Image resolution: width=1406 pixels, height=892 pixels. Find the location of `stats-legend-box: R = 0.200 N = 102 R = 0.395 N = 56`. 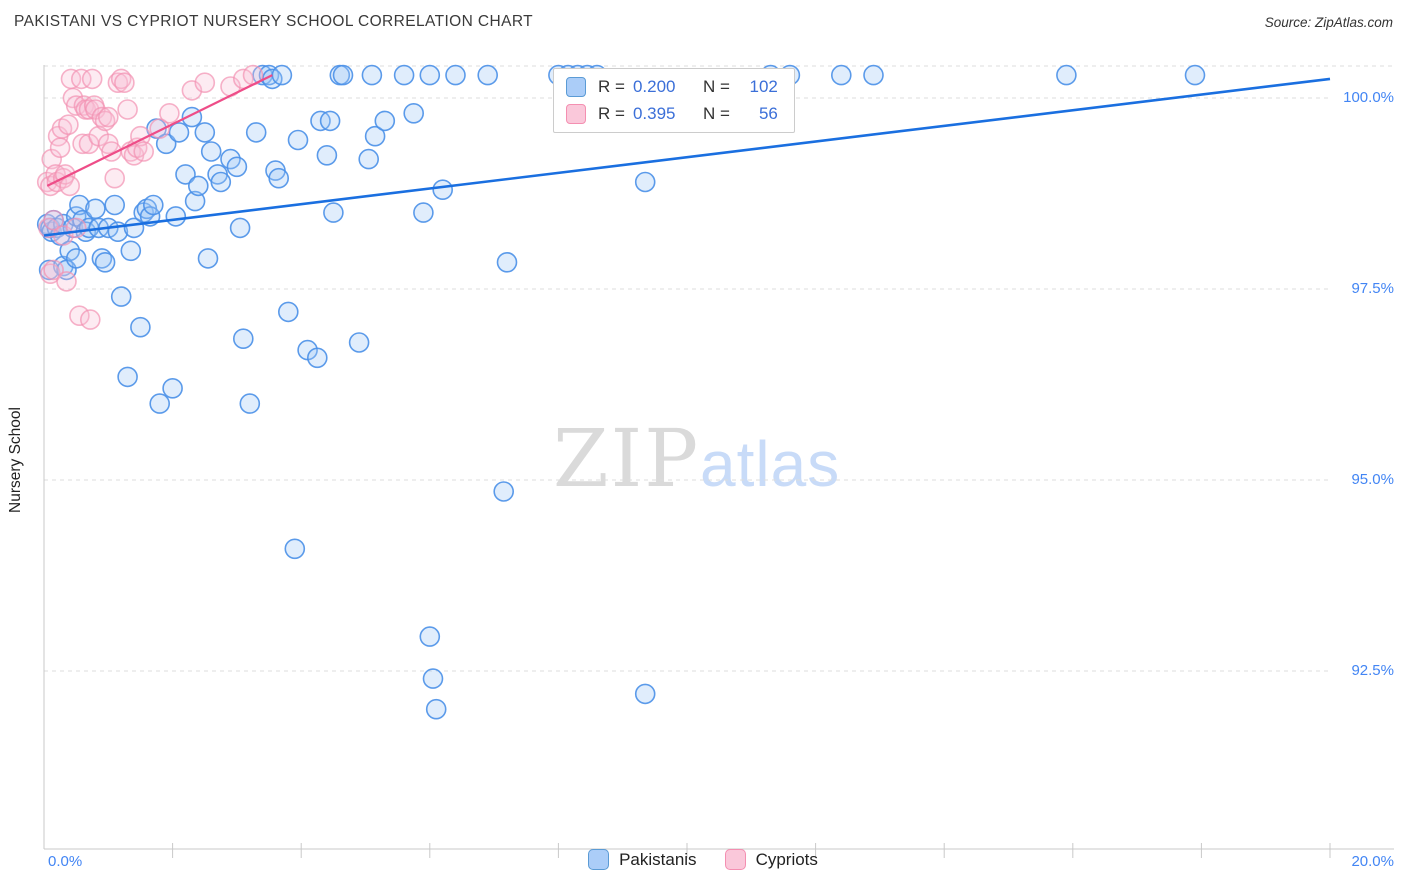

stats-legend-box: R = 0.200 N = 102 R = 0.395 N = 56 is located at coordinates (674, 100).